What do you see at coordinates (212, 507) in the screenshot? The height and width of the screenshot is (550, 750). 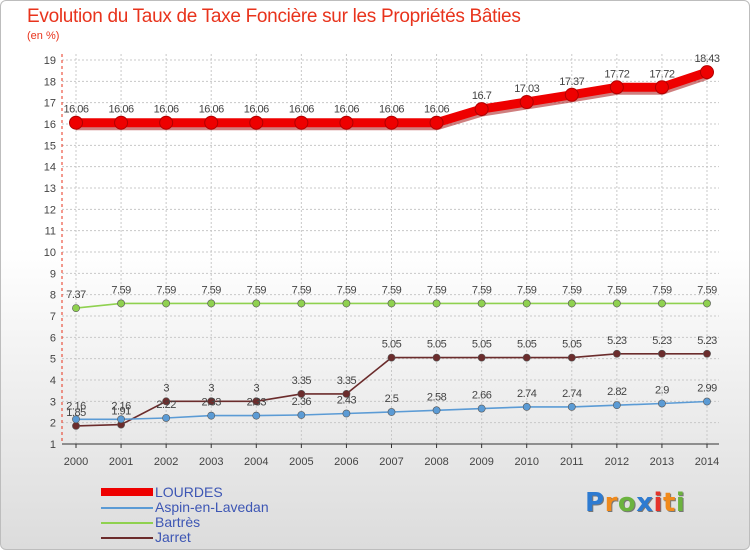 I see `legend-label: Aspin-en-Lavedan` at bounding box center [212, 507].